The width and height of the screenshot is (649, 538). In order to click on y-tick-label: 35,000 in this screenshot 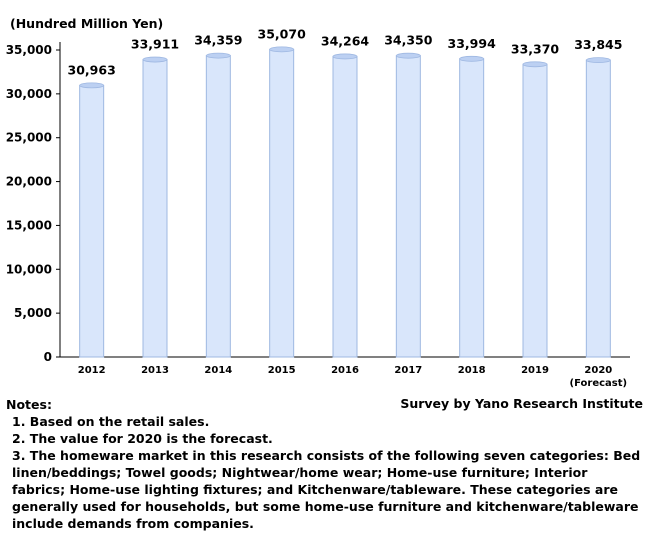, I will do `click(29, 50)`.